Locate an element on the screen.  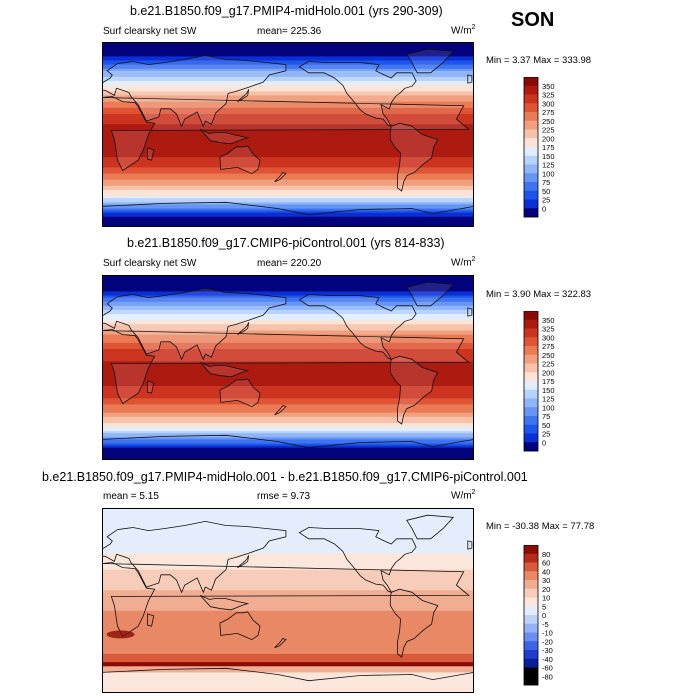
season-label: SON is located at coordinates (533, 20).